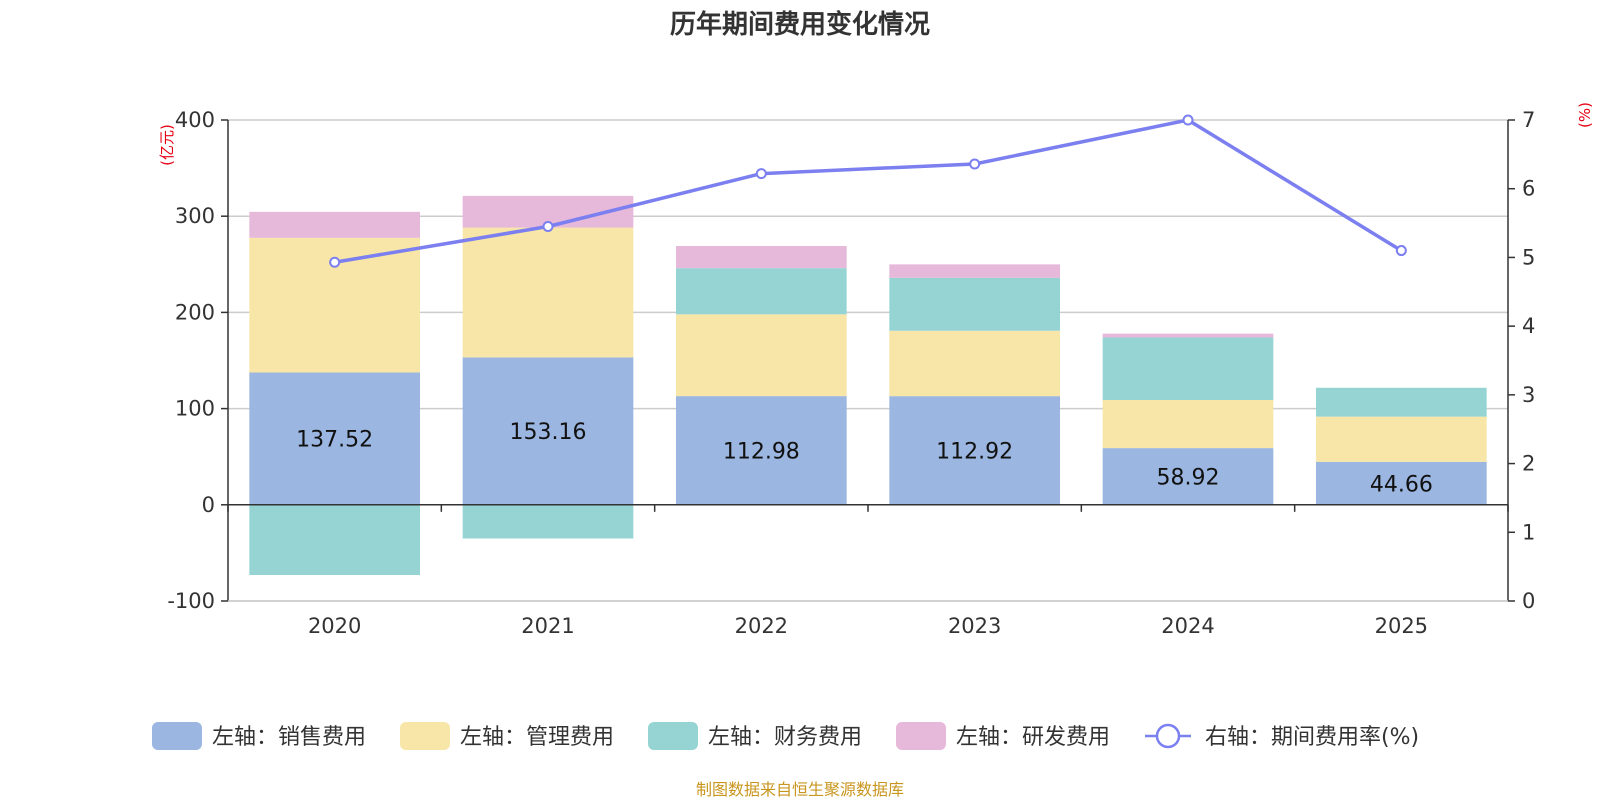  What do you see at coordinates (289, 737) in the screenshot?
I see `legend-label: 左轴：销售费用` at bounding box center [289, 737].